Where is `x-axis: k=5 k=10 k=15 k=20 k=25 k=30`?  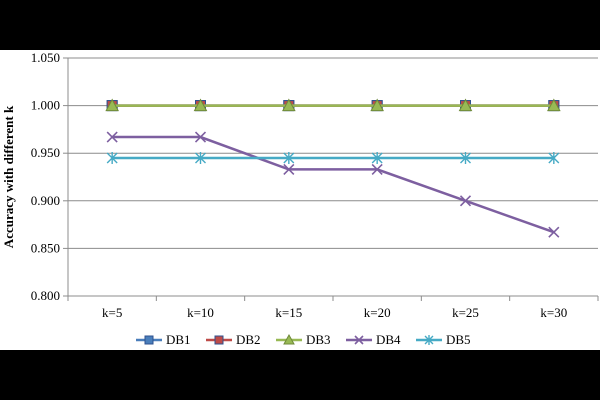
x-axis: k=5 k=10 k=15 k=20 k=25 k=30 is located at coordinates (333, 307).